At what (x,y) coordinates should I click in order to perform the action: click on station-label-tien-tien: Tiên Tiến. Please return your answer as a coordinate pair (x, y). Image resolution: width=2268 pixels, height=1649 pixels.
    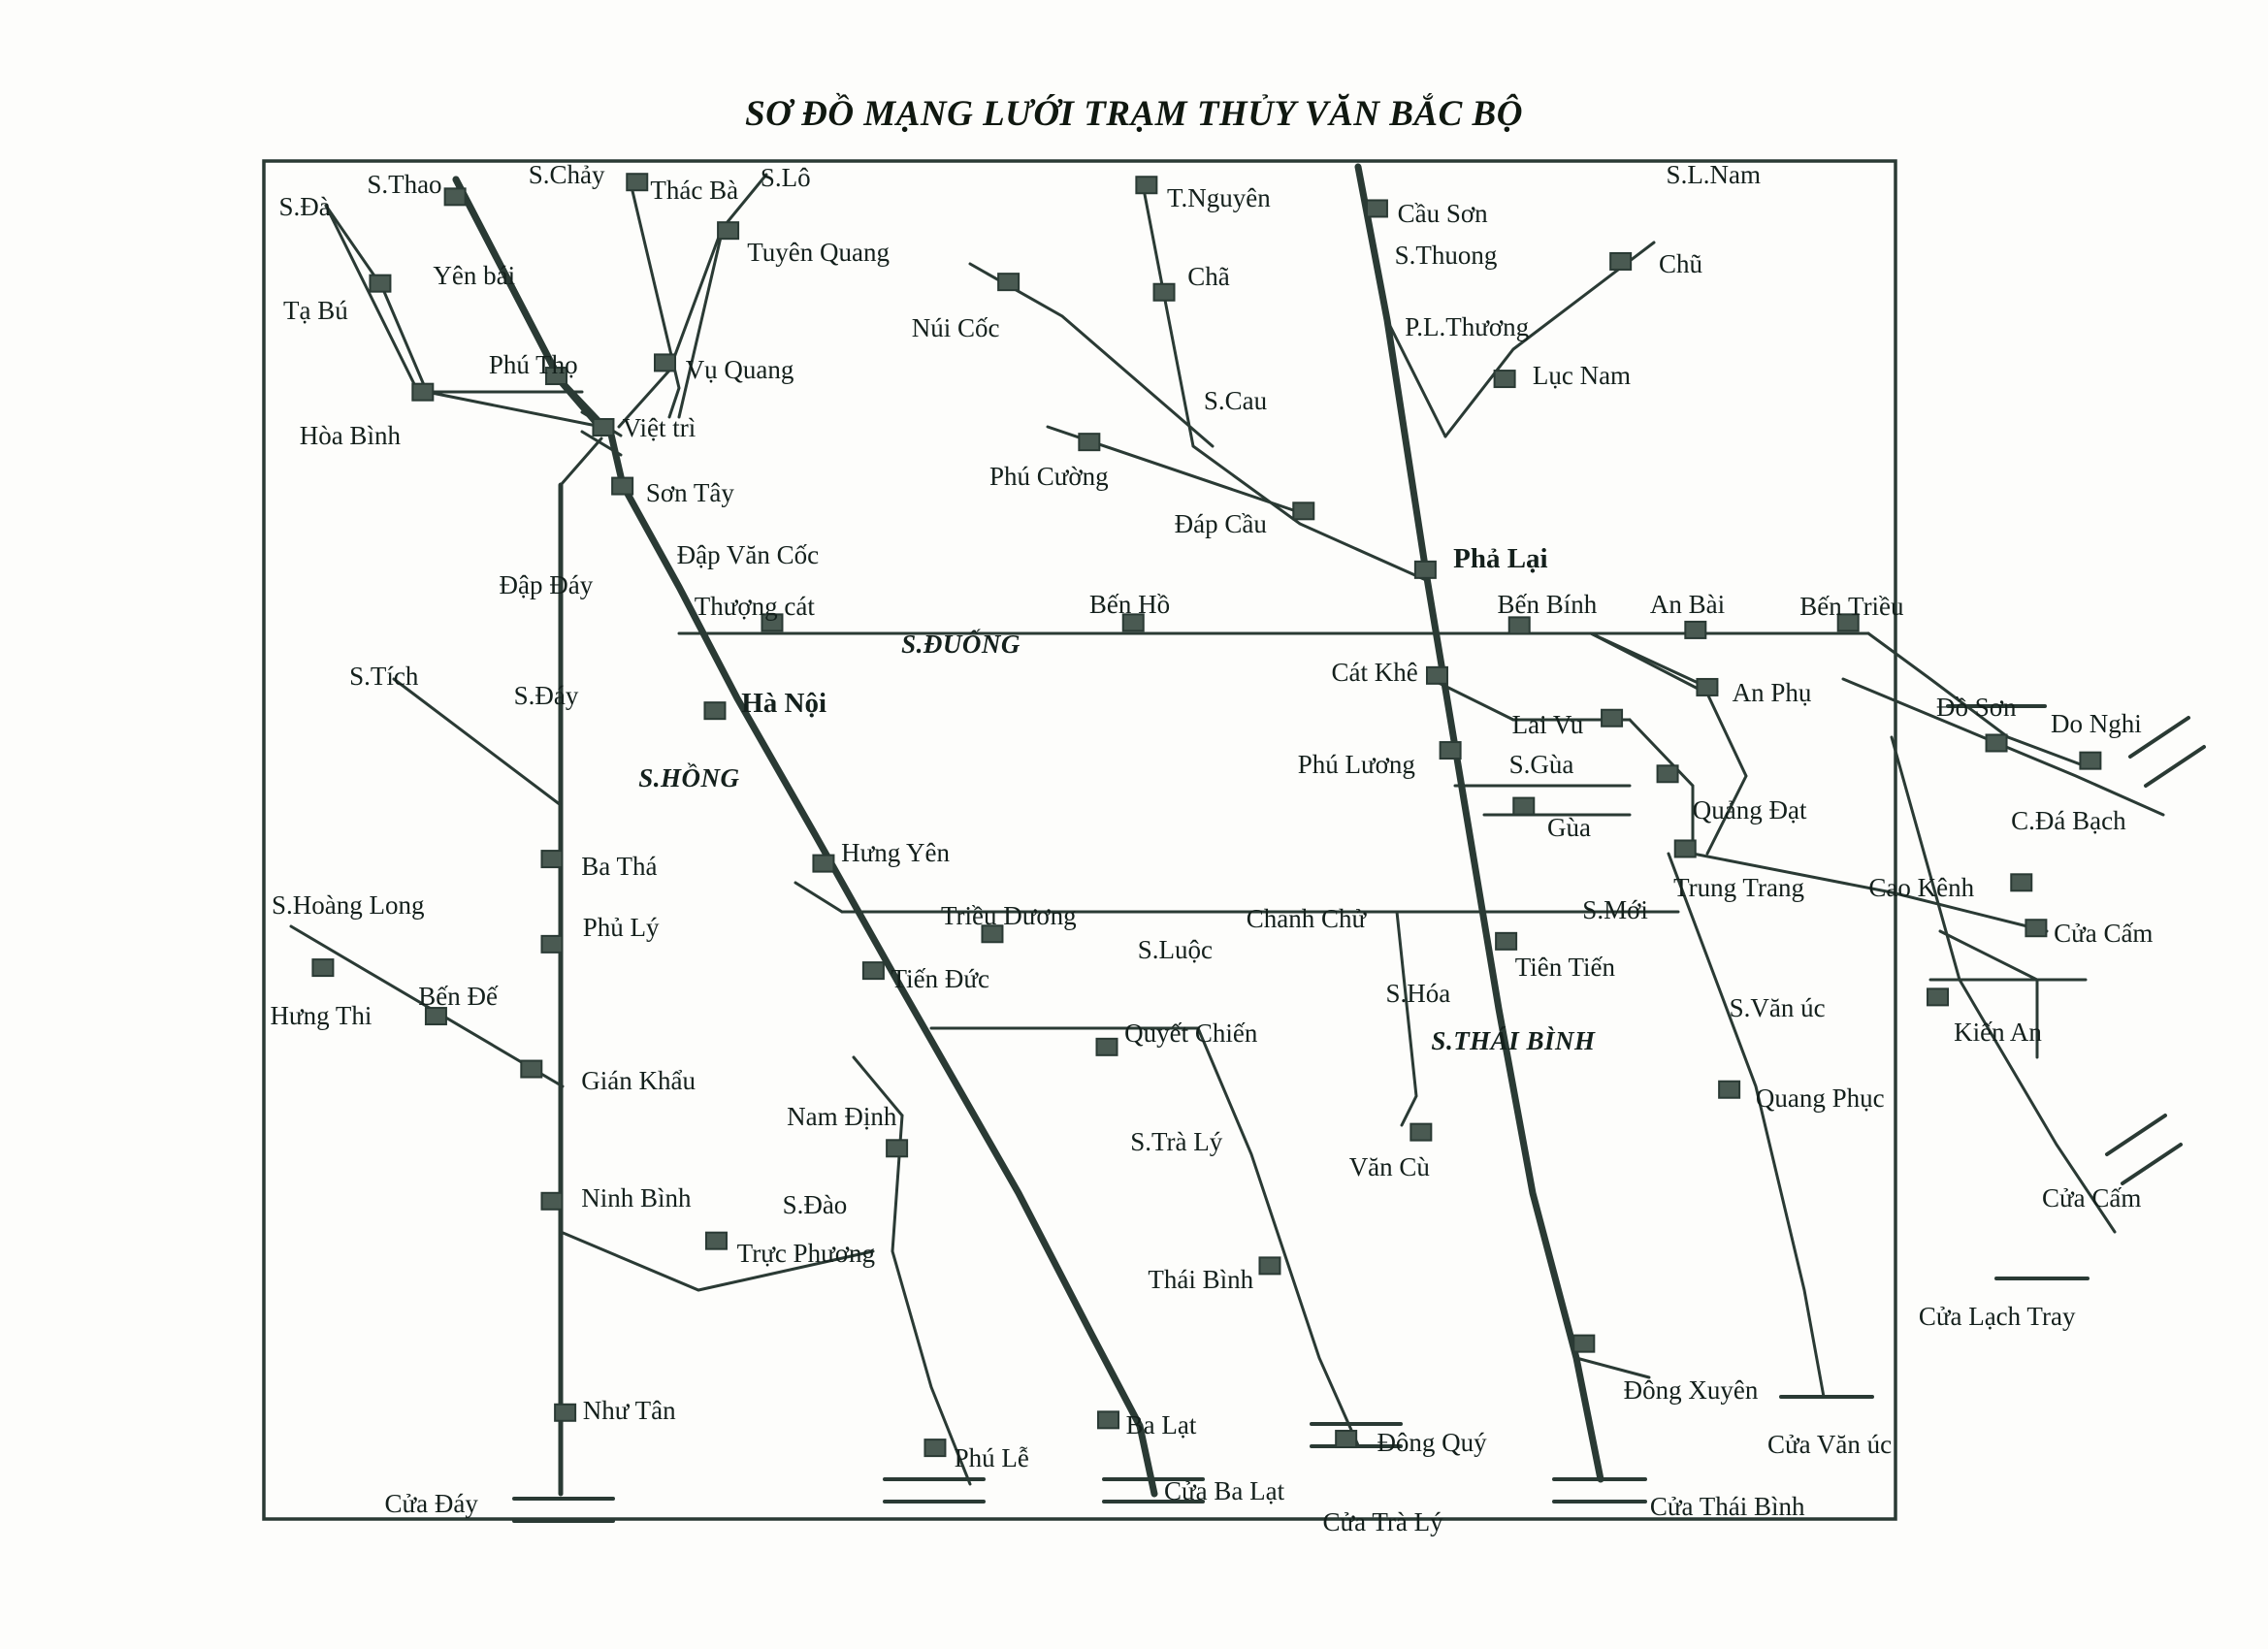
    Looking at the image, I should click on (1565, 967).